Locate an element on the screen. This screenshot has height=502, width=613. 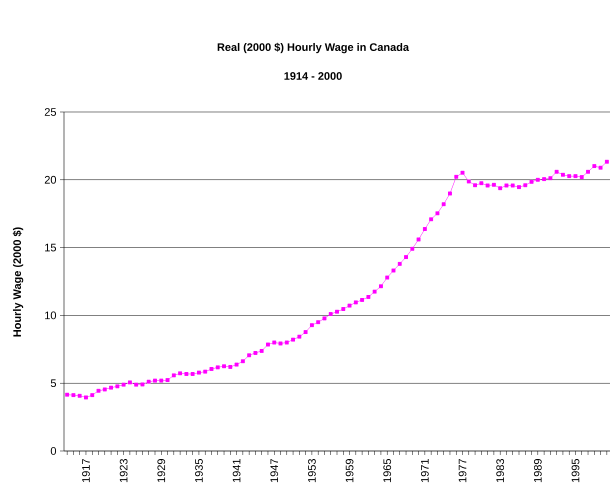
x-tick-label: 1941 is located at coordinates (236, 470).